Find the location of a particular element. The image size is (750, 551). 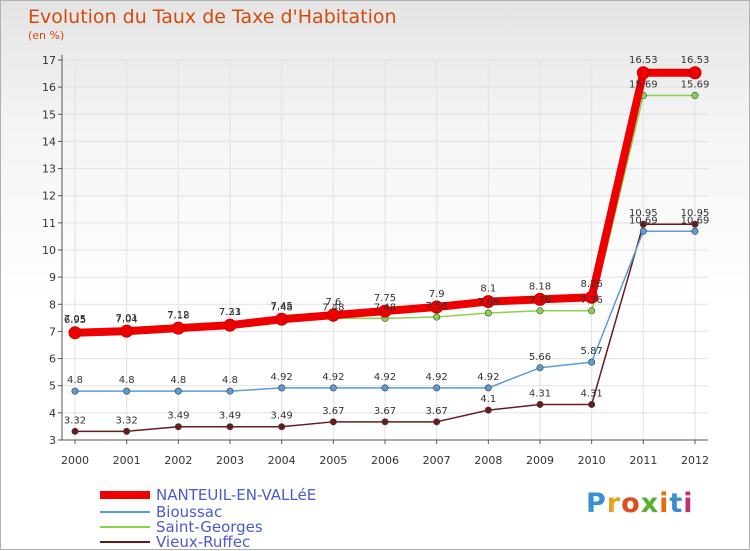

proxiti-logo: Proxiti is located at coordinates (640, 503).